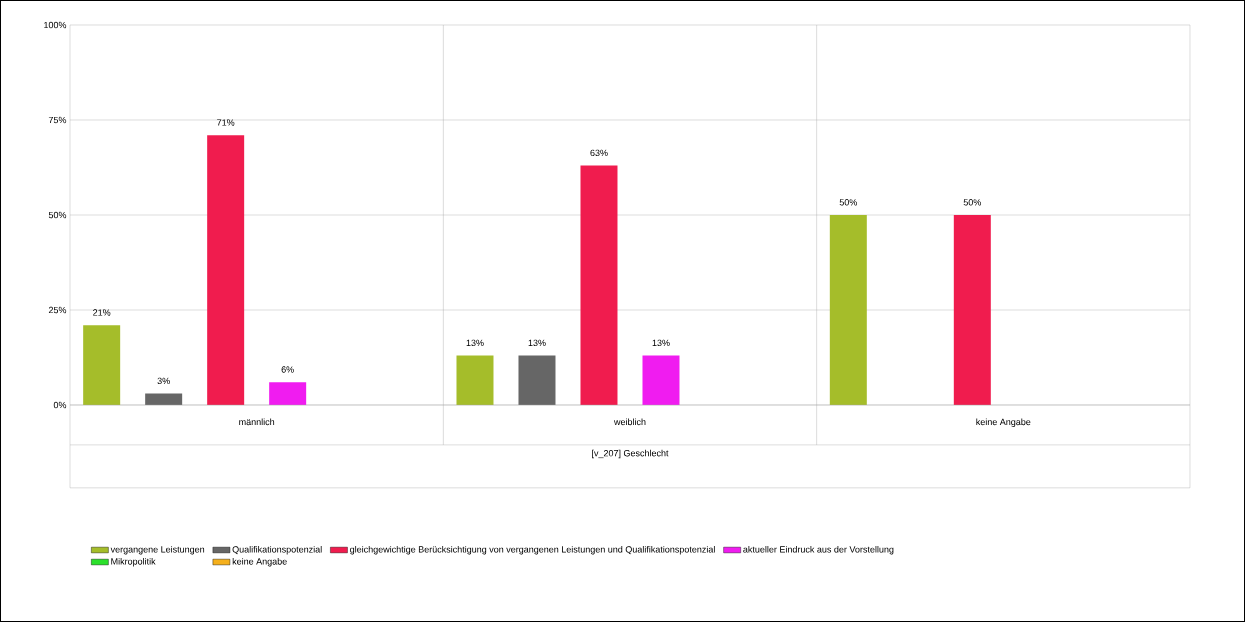 The image size is (1245, 622). What do you see at coordinates (277, 550) in the screenshot?
I see `legend-label: Qualifikationspotenzial` at bounding box center [277, 550].